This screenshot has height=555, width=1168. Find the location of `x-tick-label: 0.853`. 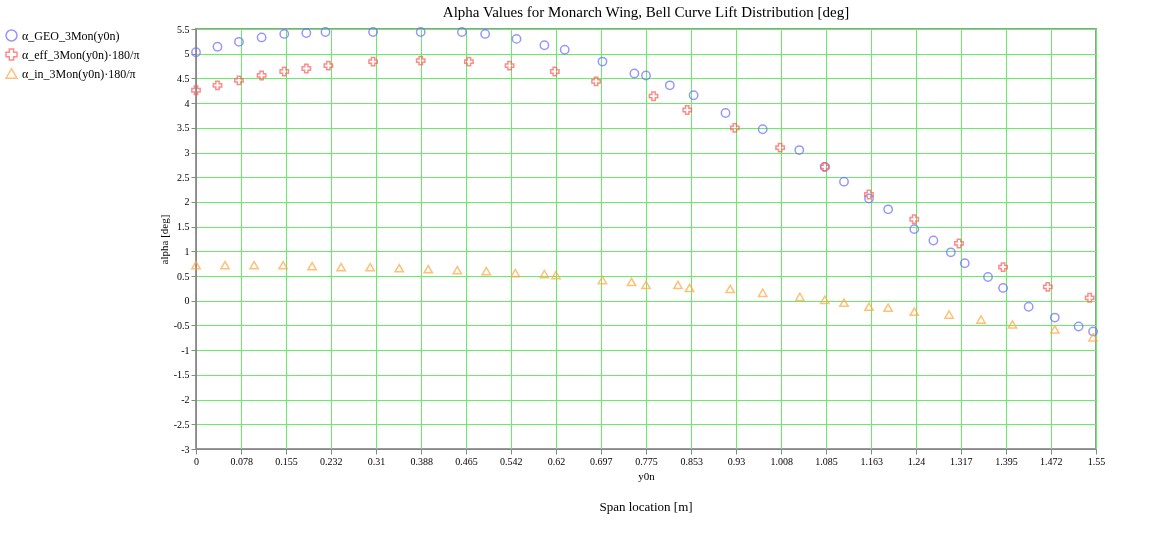

x-tick-label: 0.853 is located at coordinates (692, 461).